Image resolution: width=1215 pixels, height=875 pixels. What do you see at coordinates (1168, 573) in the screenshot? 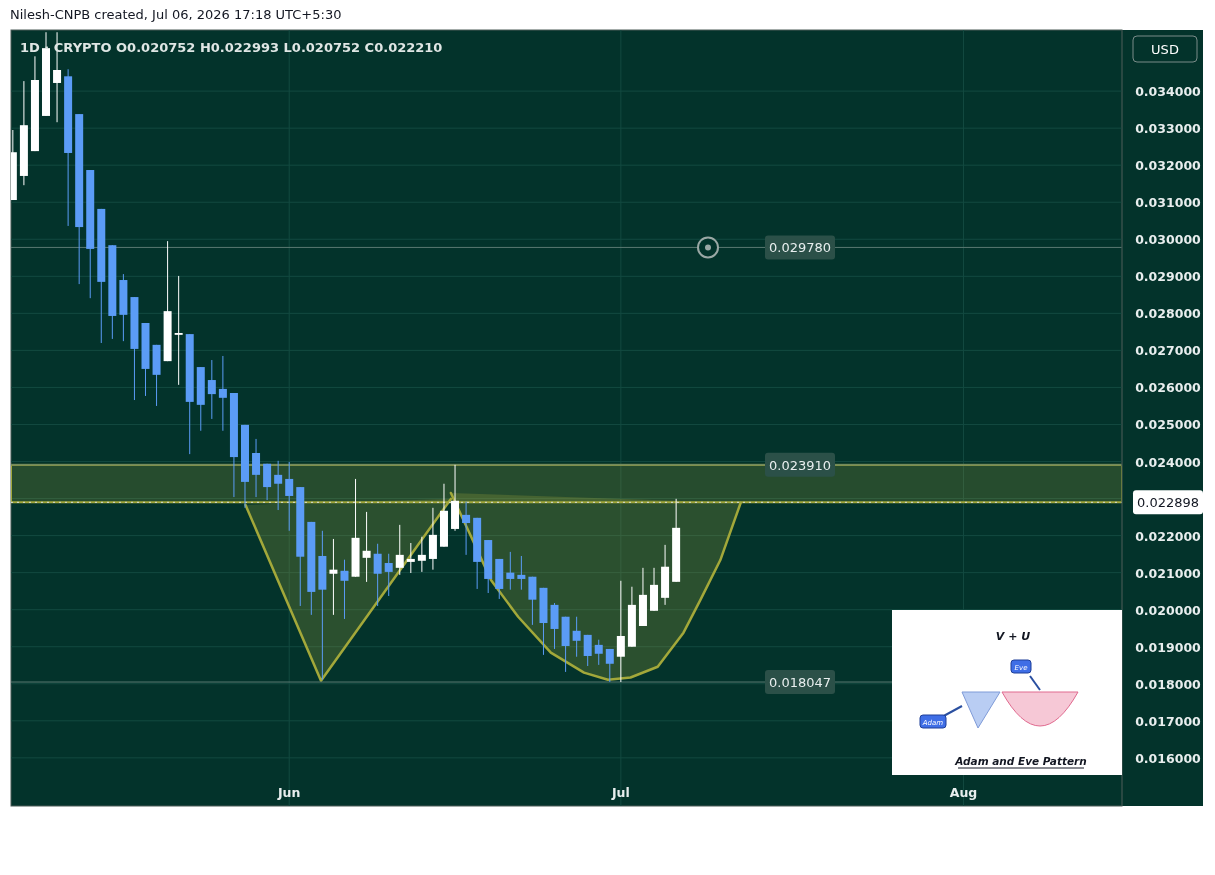
I see `y-tick-label: 0.021000` at bounding box center [1168, 573].